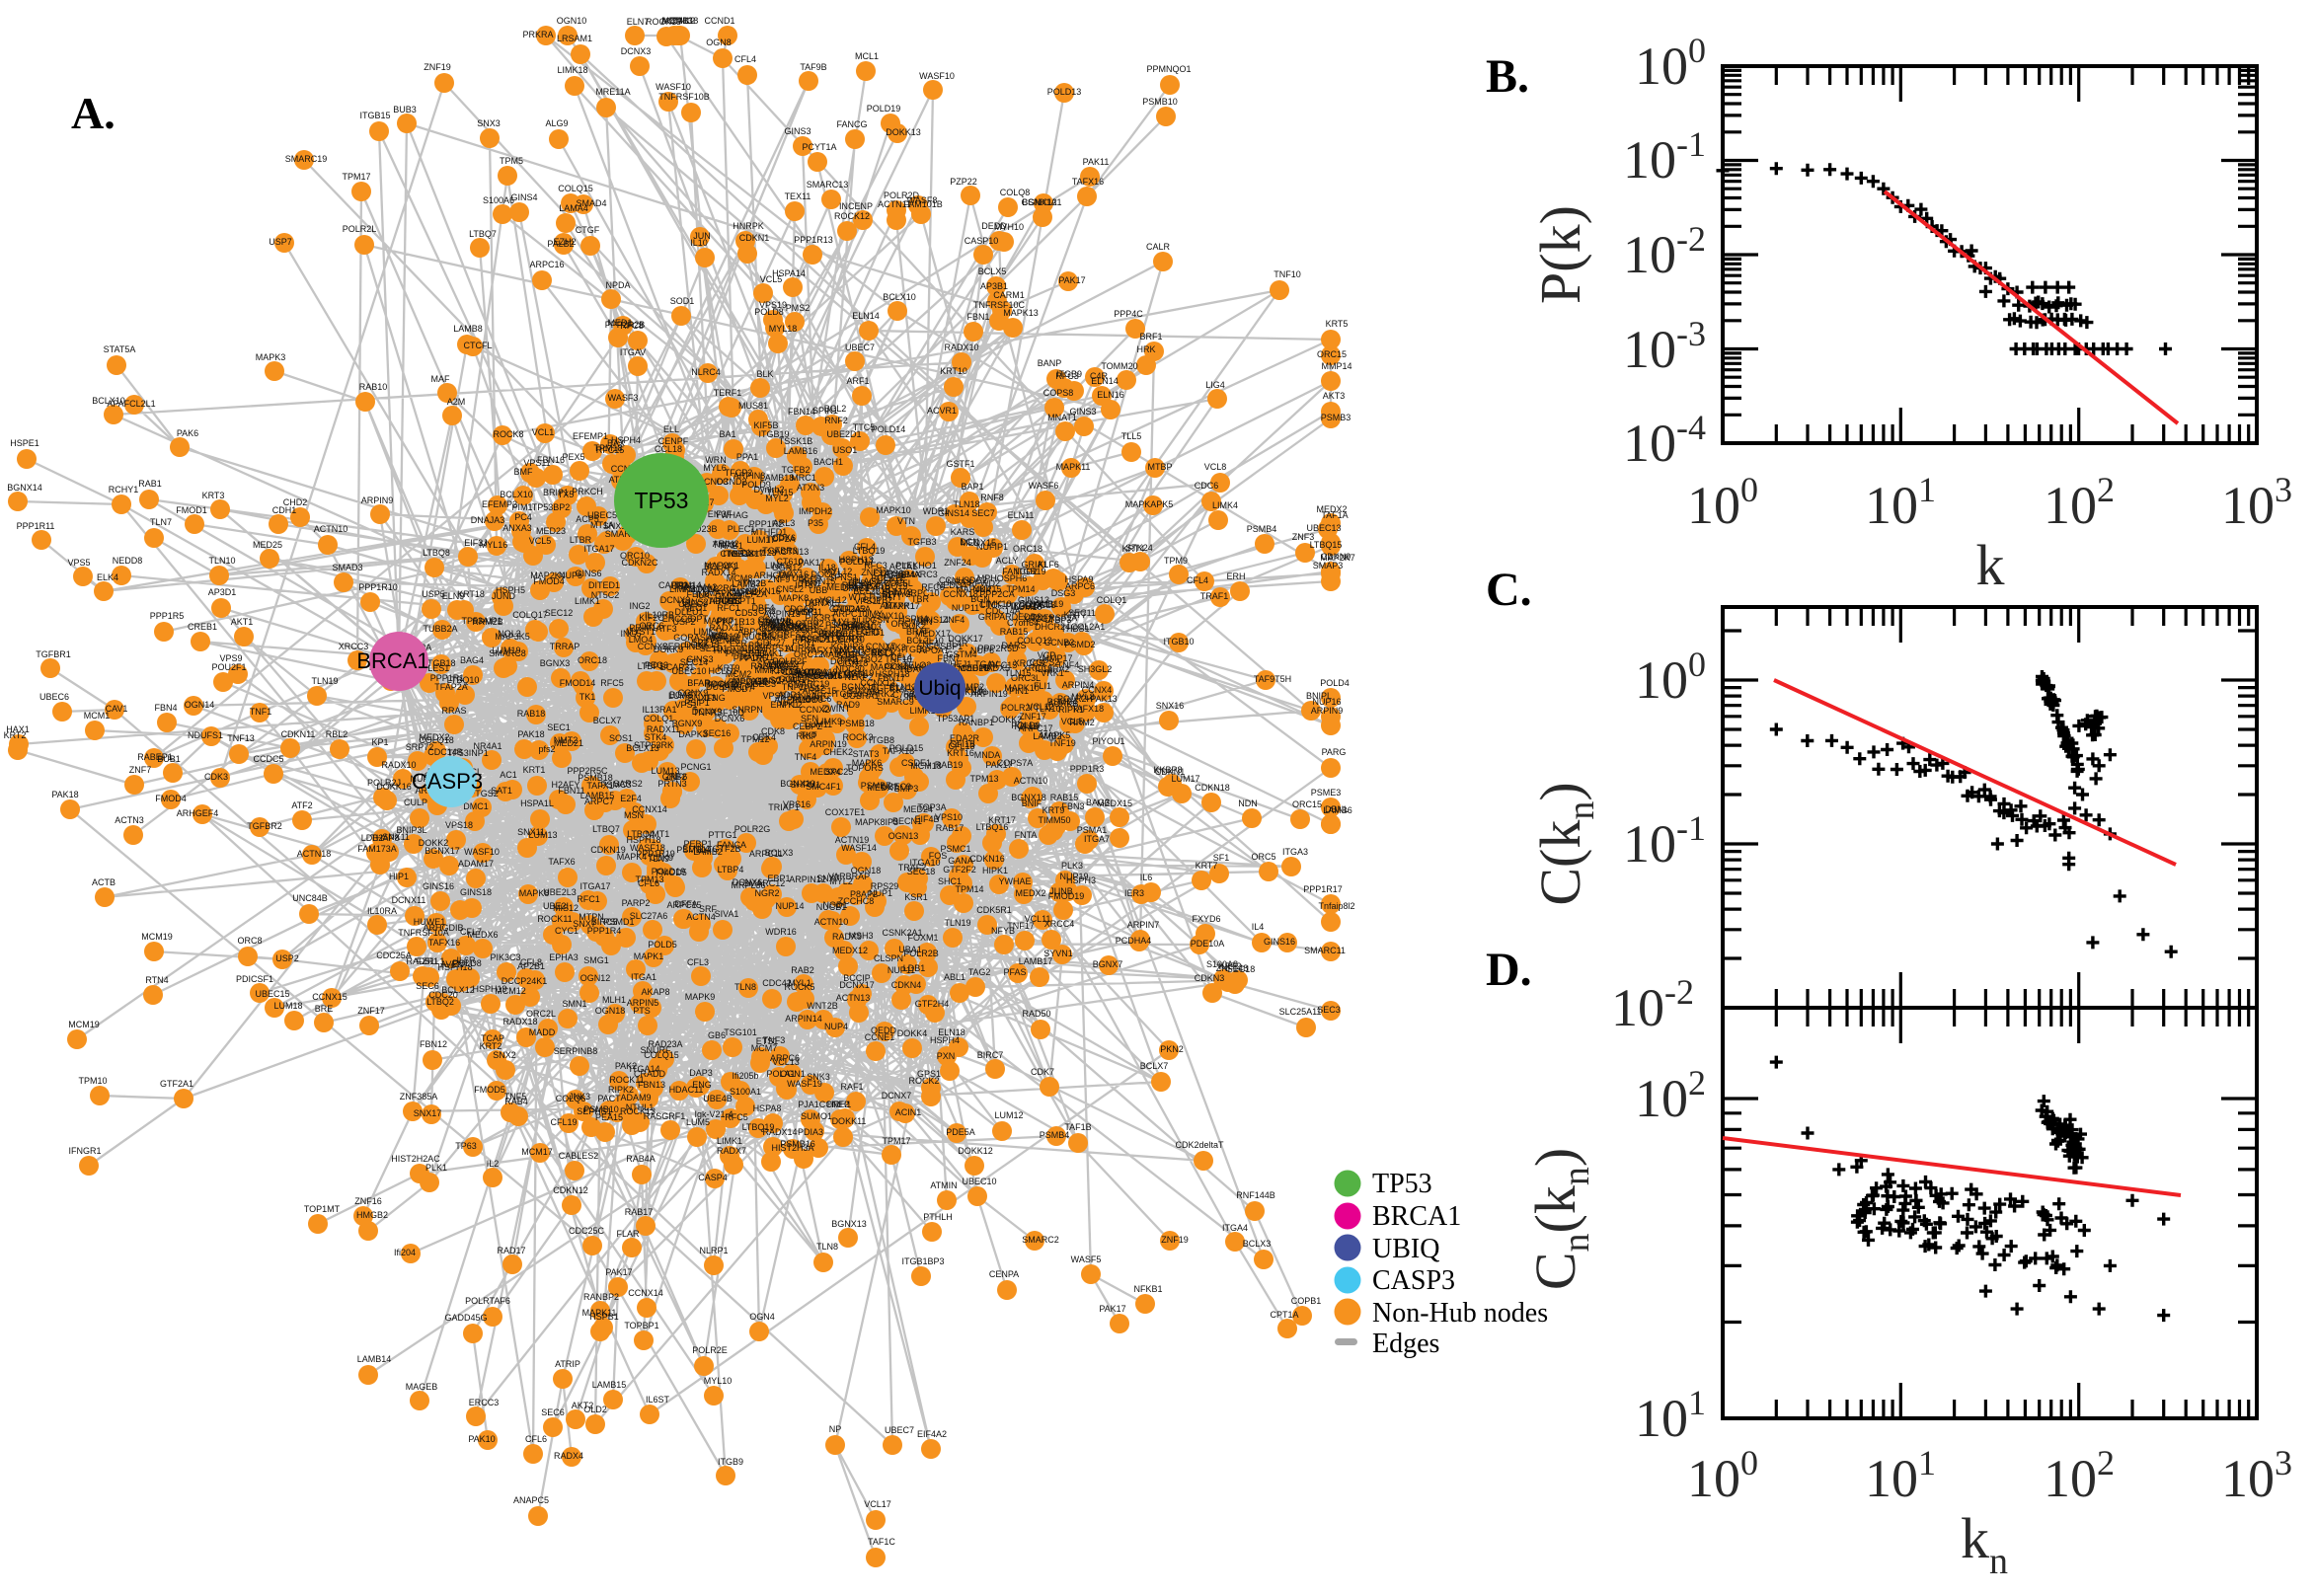 The height and width of the screenshot is (1596, 2316). What do you see at coordinates (463, 680) in the screenshot?
I see `svg-text: LTBQ10` at bounding box center [463, 680].